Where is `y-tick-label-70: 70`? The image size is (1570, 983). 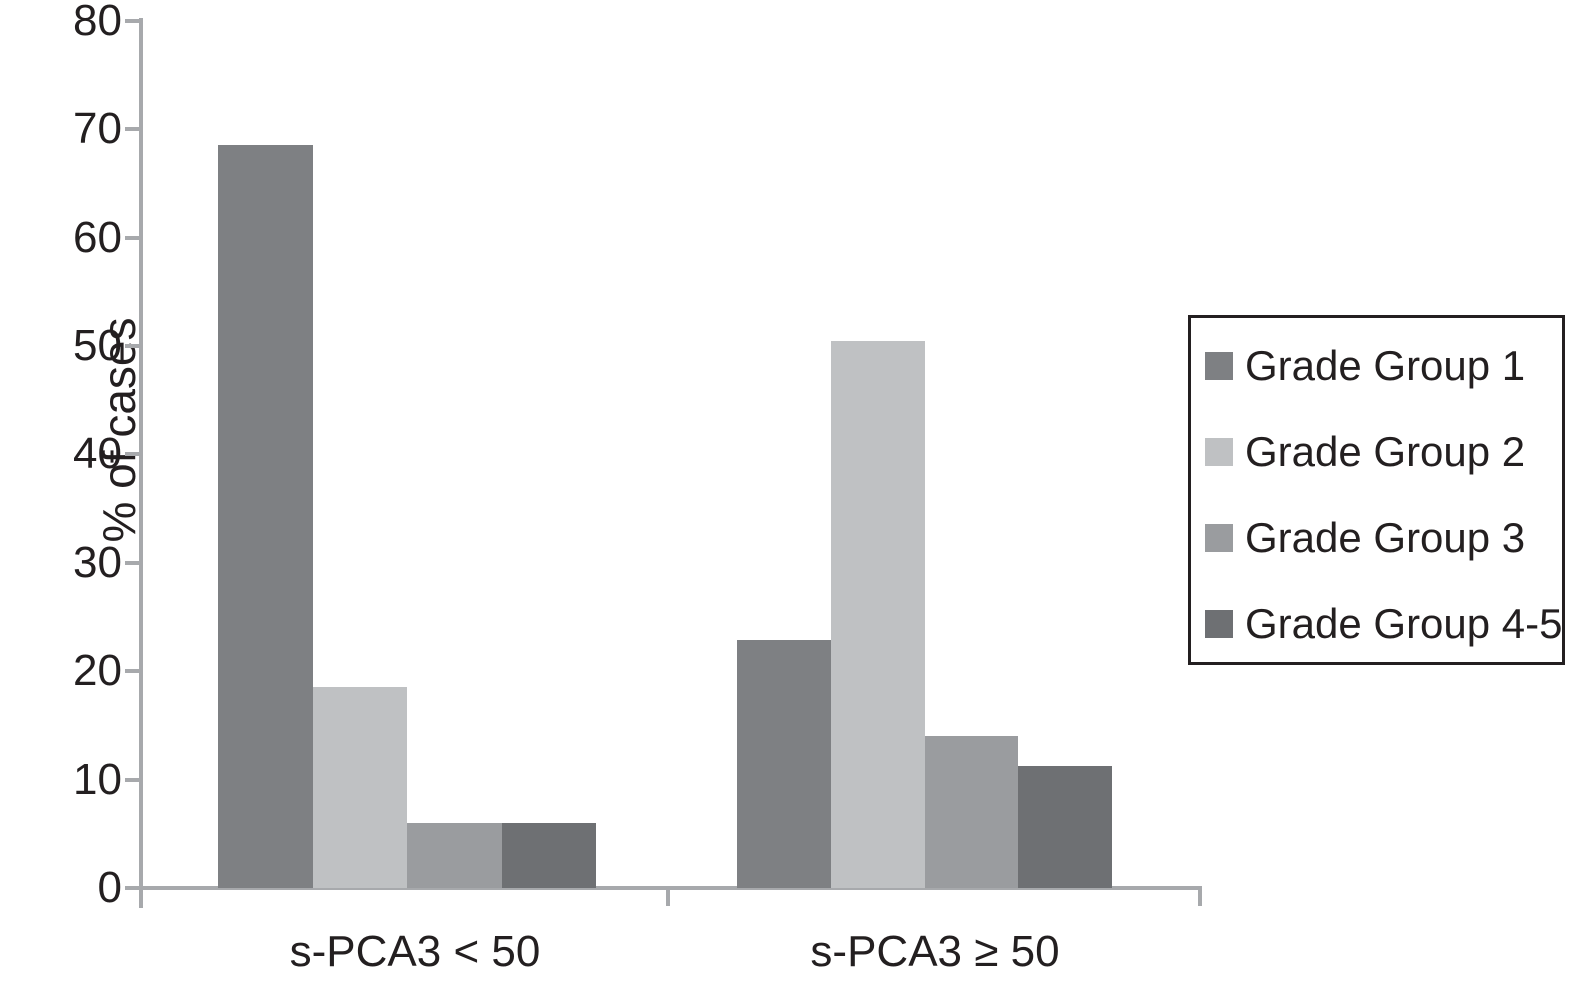
y-tick-label-70: 70 is located at coordinates (97, 129).